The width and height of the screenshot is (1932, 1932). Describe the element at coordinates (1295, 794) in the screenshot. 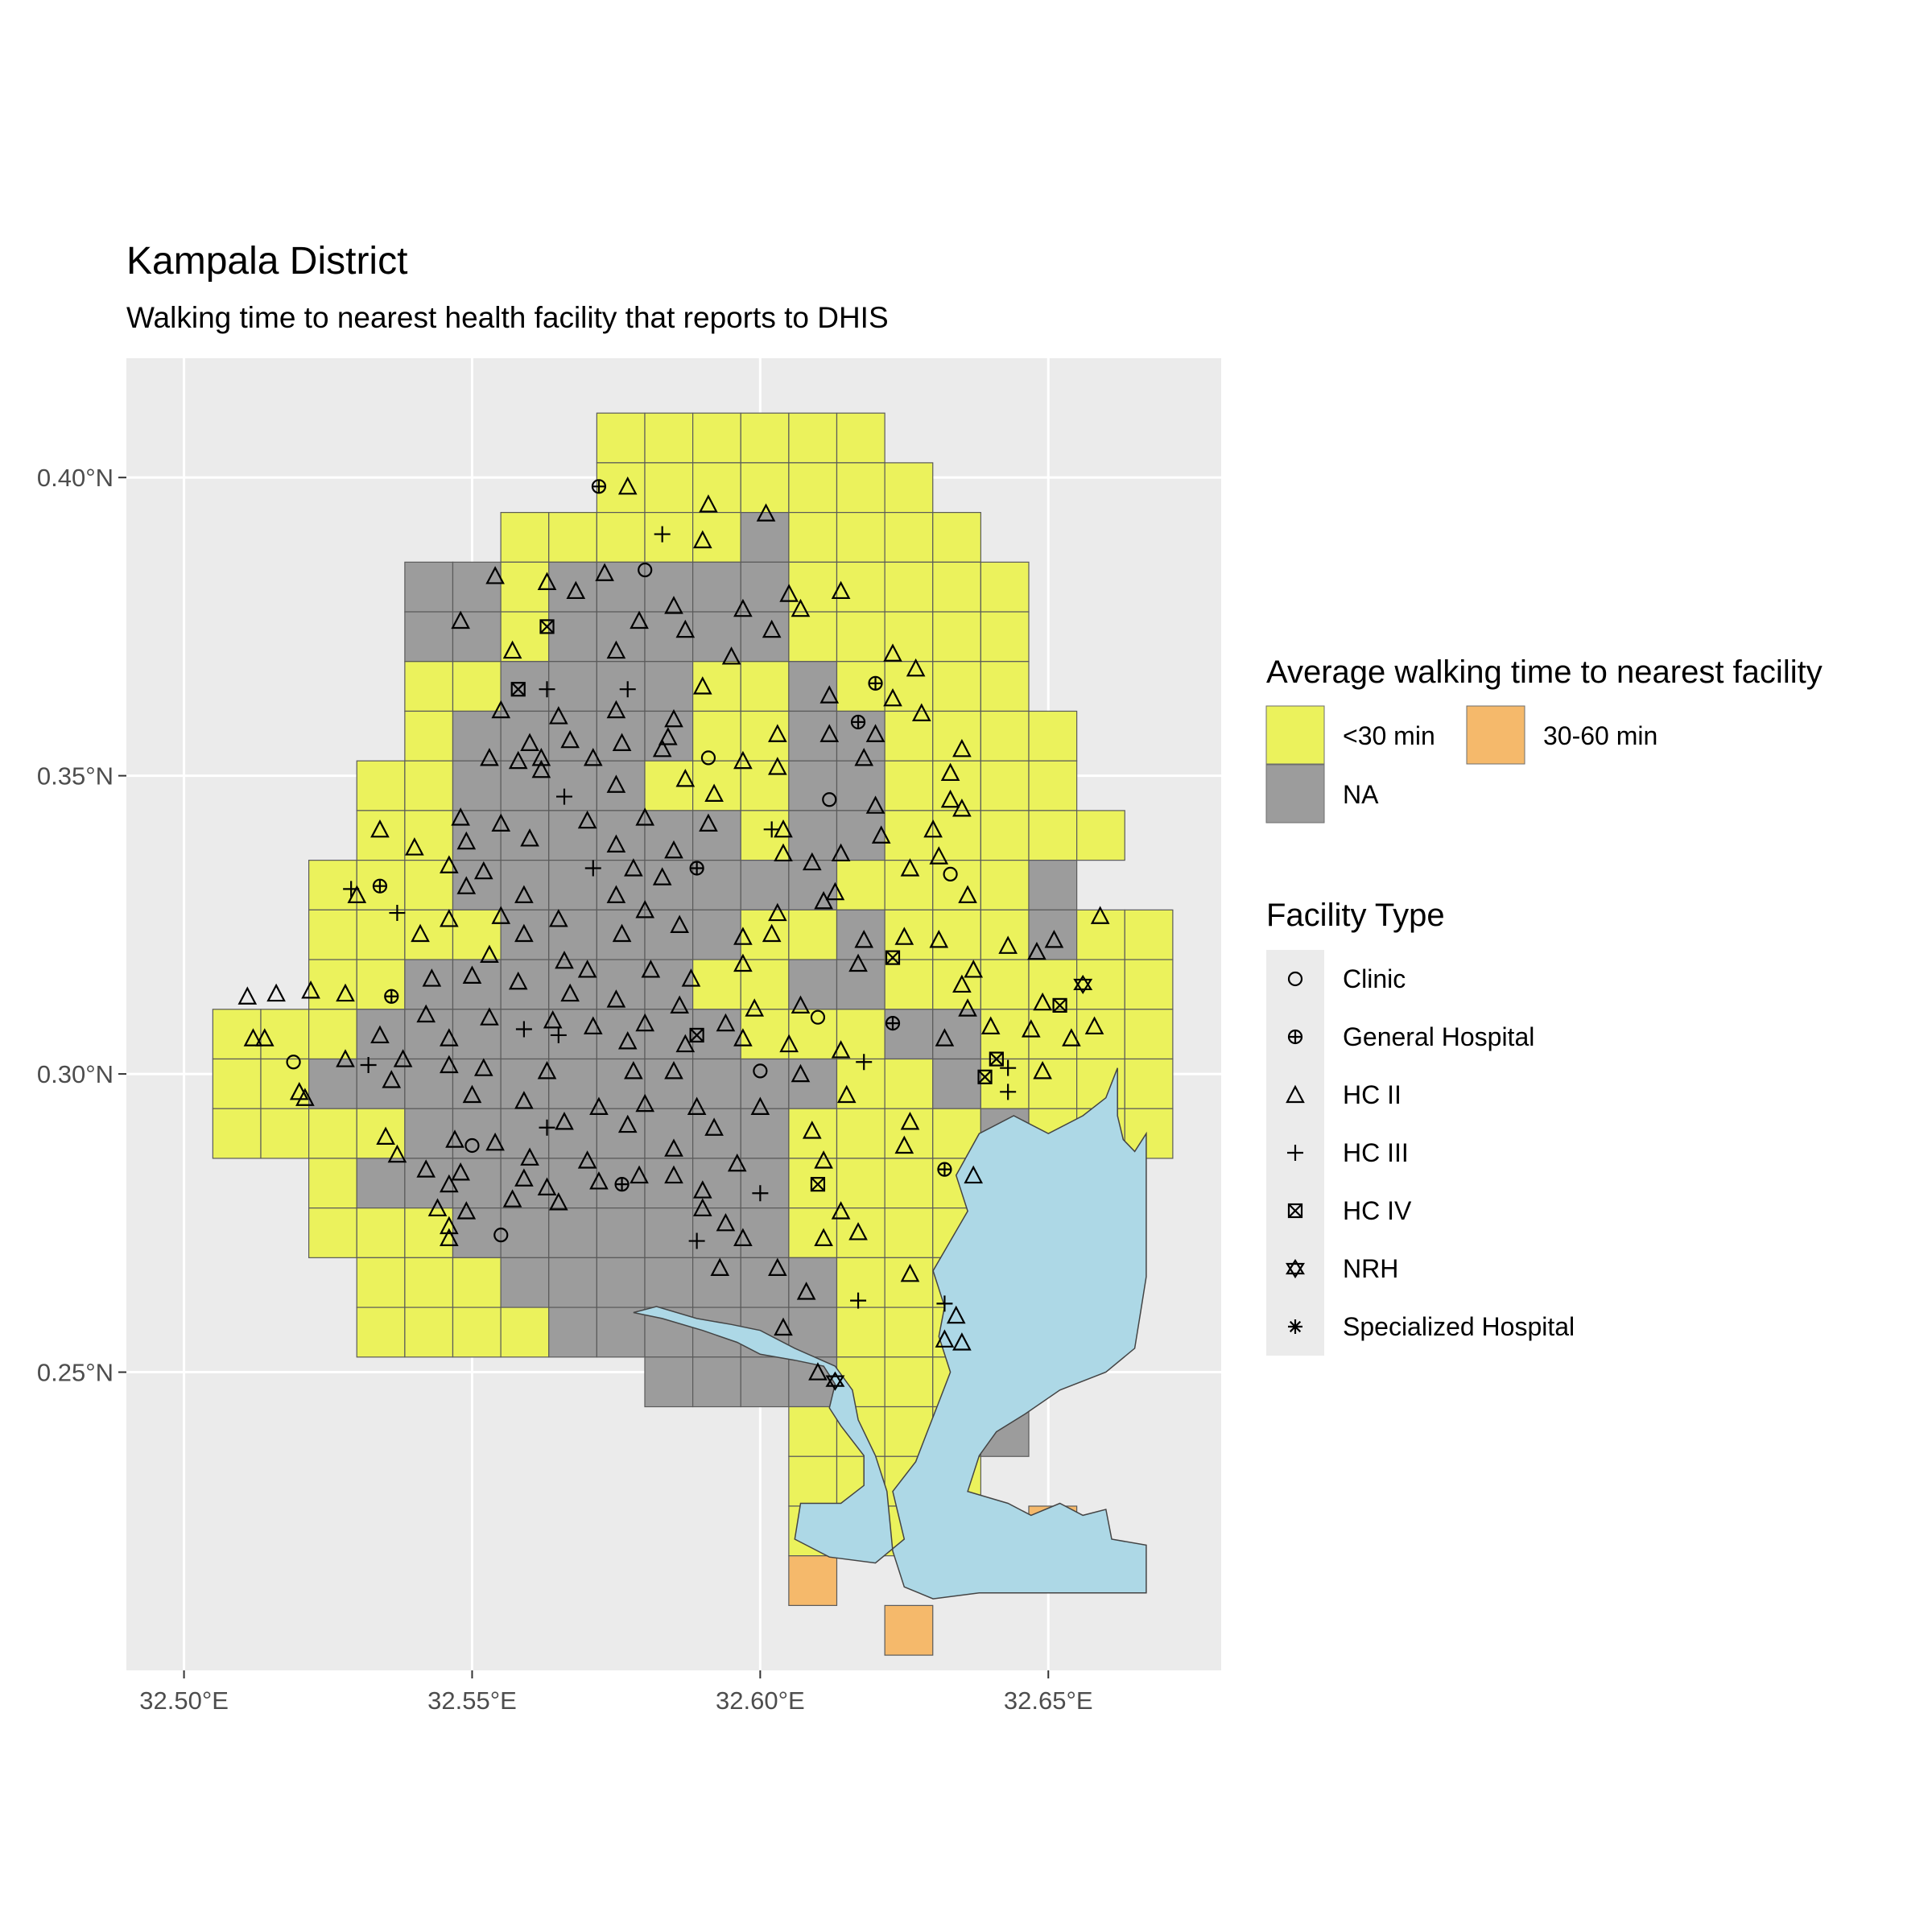

I see `legend-key-na` at that location.